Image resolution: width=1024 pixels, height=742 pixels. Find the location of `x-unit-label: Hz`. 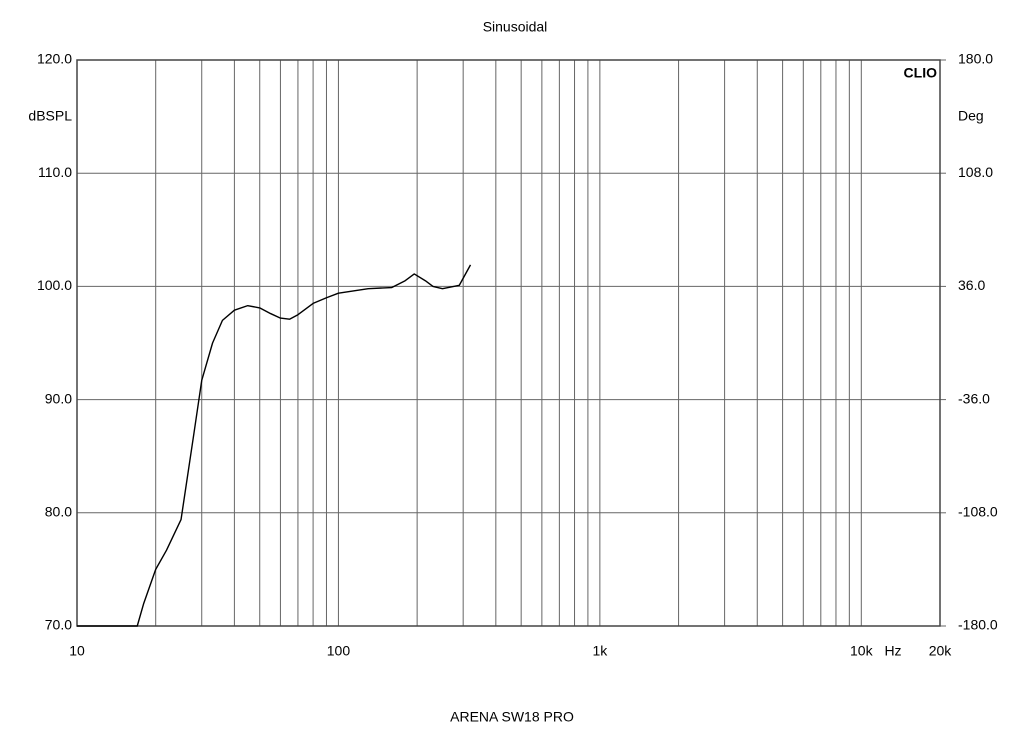

x-unit-label: Hz is located at coordinates (892, 651).